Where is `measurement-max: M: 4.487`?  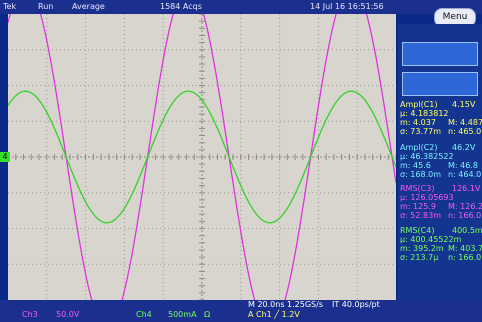 measurement-max: M: 4.487 is located at coordinates (465, 122).